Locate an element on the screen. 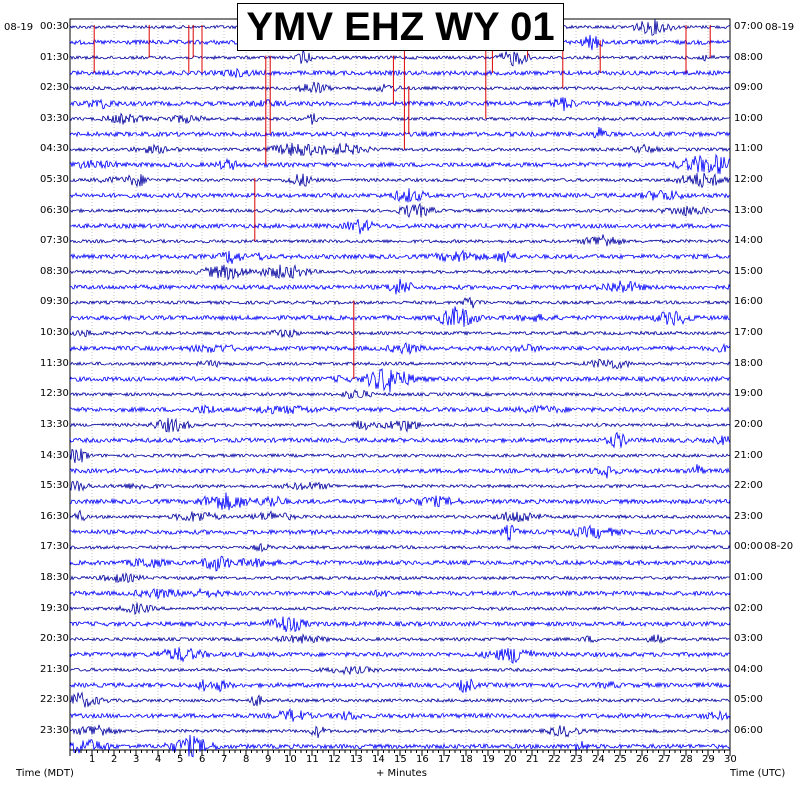 The image size is (800, 800). x-tick-label: 23 is located at coordinates (576, 759).